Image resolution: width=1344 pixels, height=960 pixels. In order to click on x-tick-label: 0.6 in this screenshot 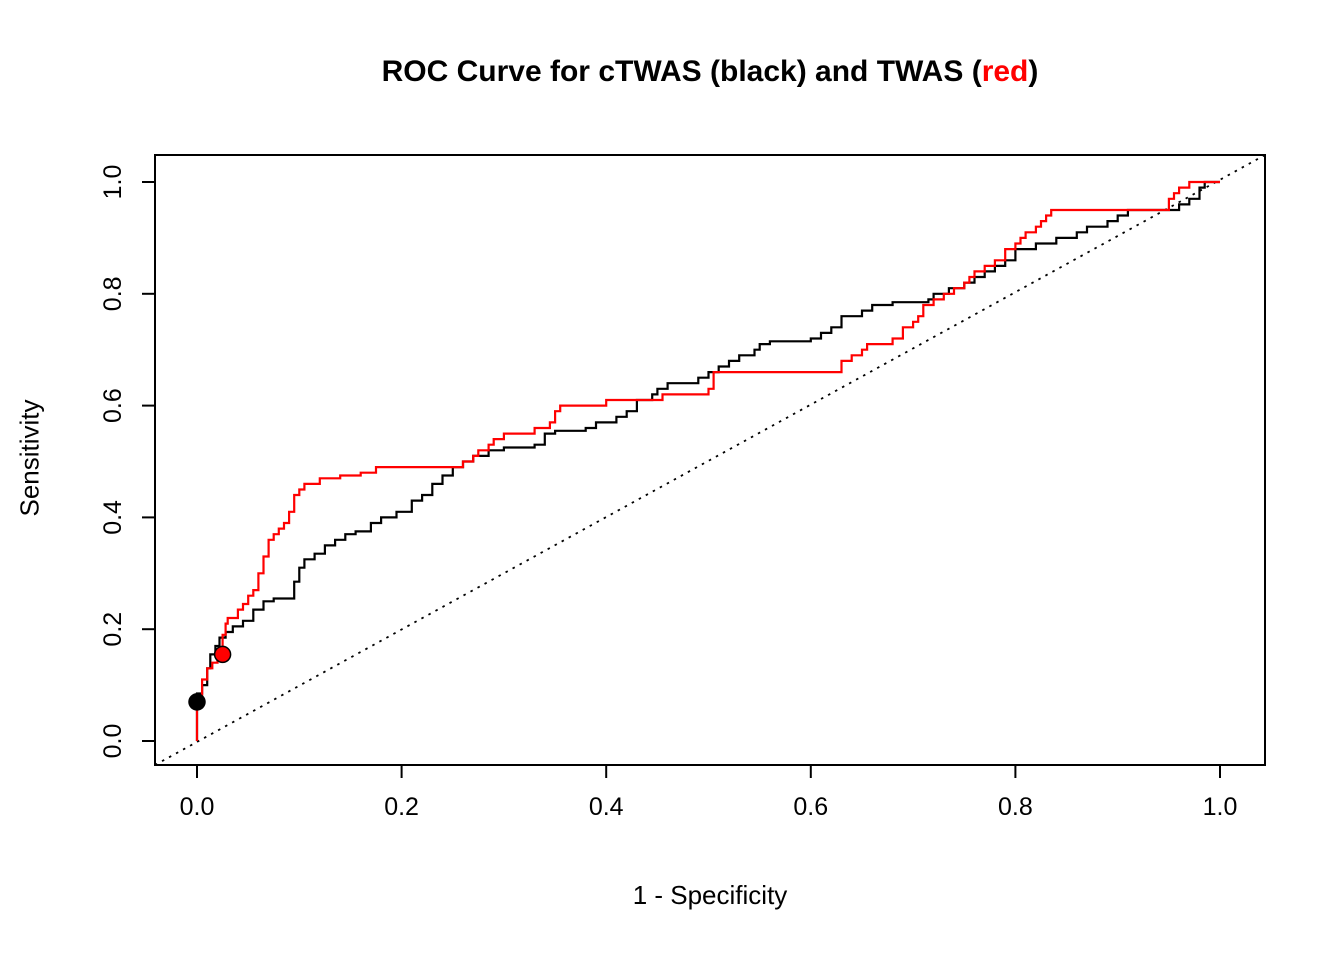, I will do `click(810, 807)`.